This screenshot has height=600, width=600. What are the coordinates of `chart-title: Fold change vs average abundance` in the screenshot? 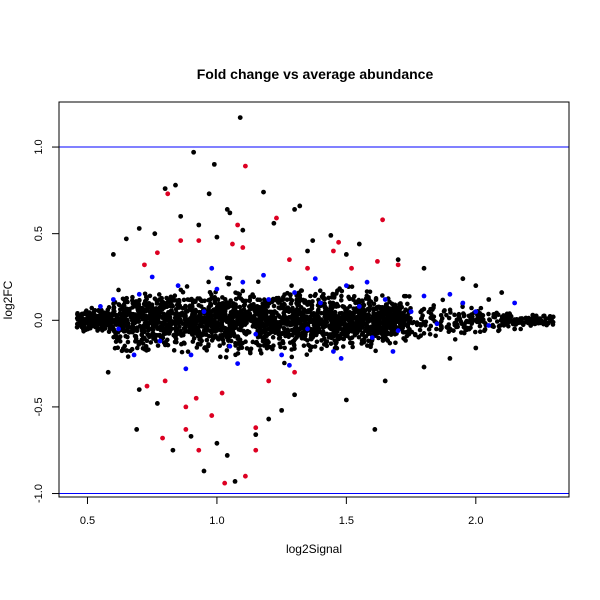 It's located at (315, 74).